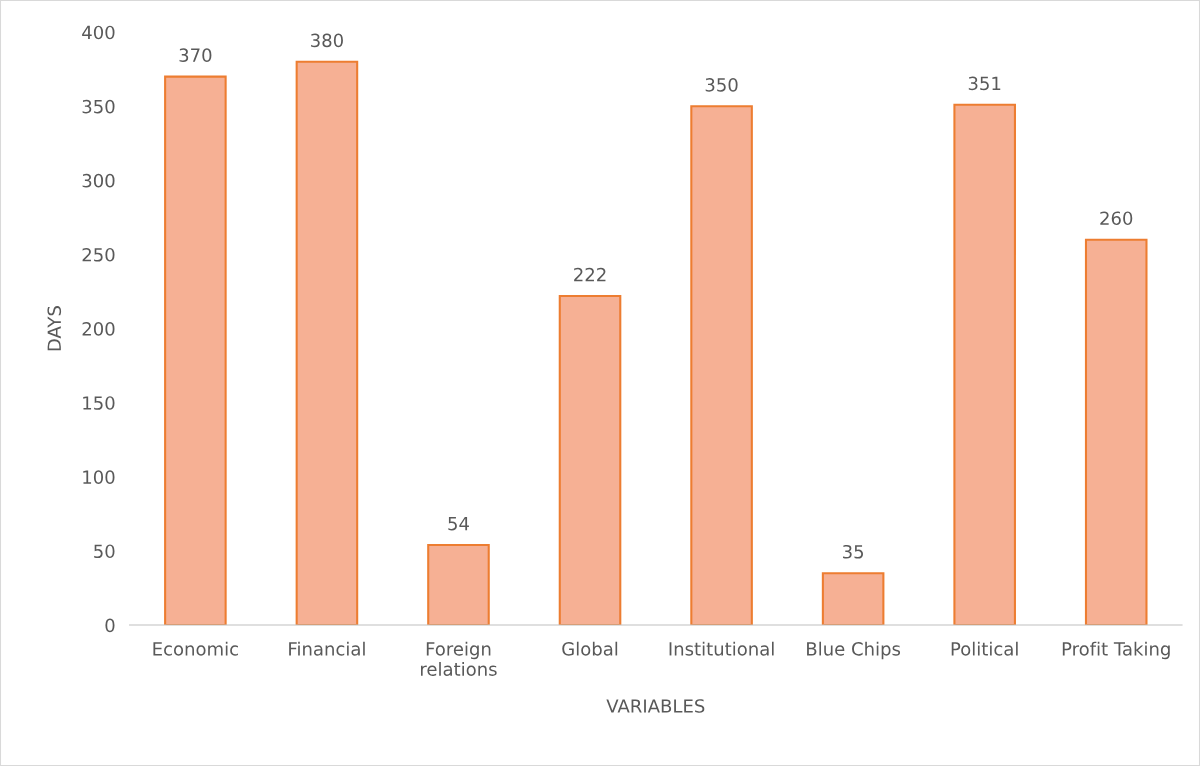 This screenshot has height=766, width=1200. I want to click on data-label: 222, so click(590, 274).